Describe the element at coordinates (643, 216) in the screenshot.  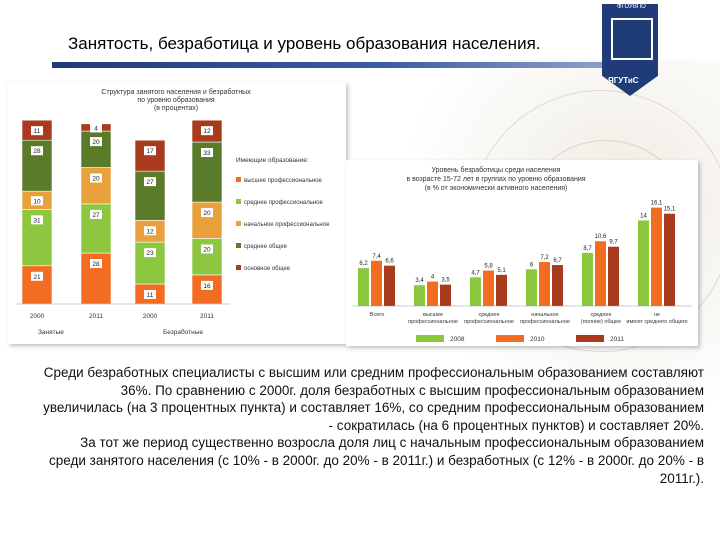
I see `data-label: 14` at that location.